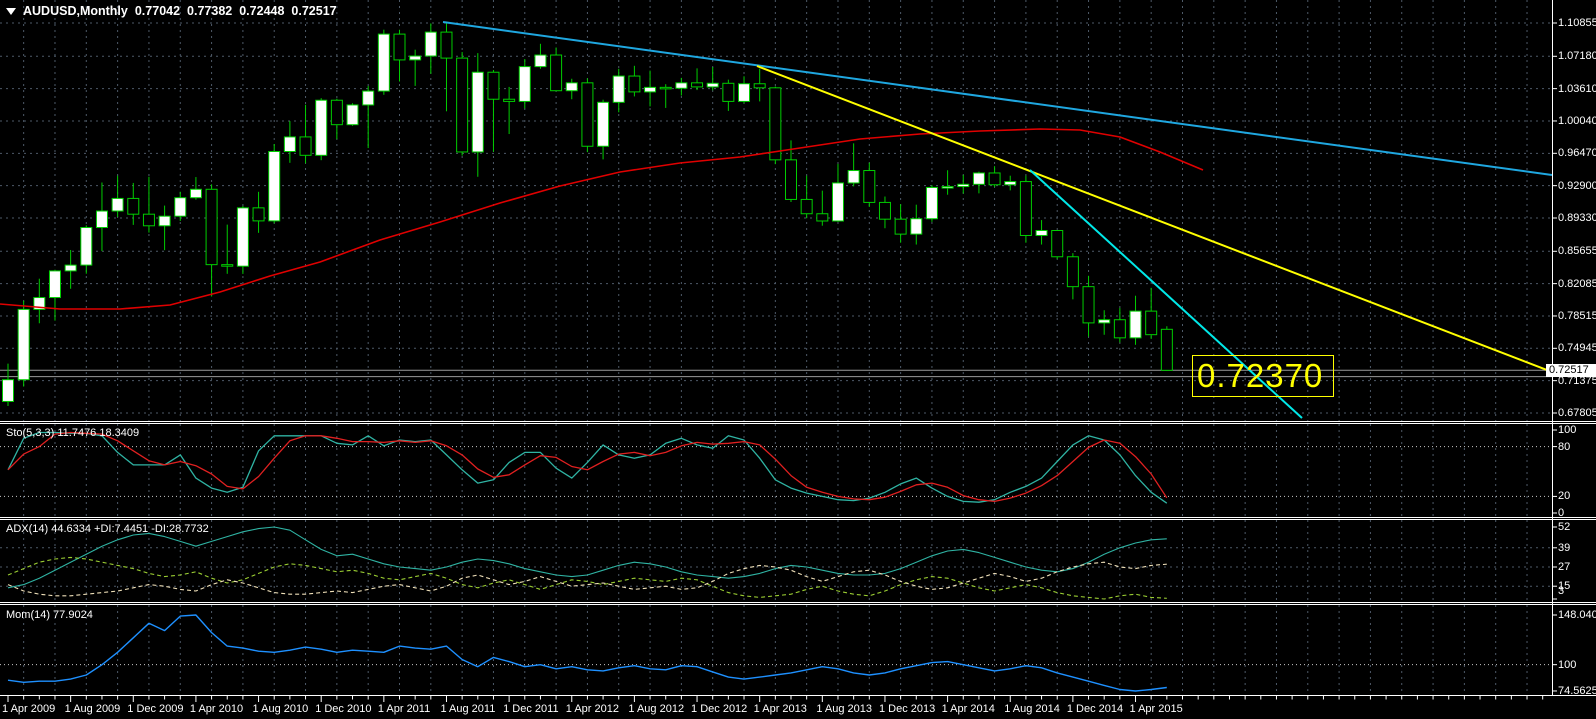 This screenshot has width=1596, height=719. I want to click on time-axis-label: 1 Aug 2009, so click(92, 709).